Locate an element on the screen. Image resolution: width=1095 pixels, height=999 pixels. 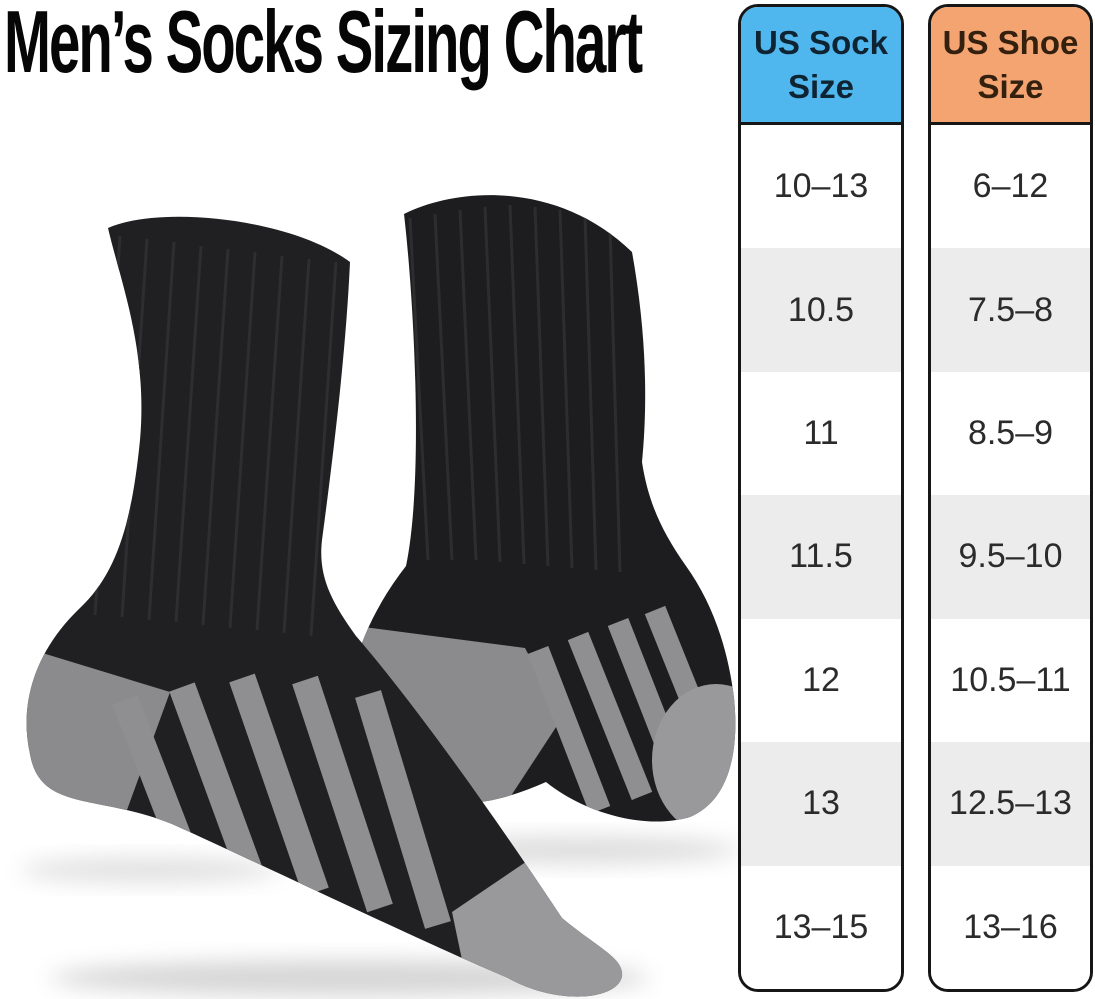
left-sock-ribs is located at coordinates (215, 436).